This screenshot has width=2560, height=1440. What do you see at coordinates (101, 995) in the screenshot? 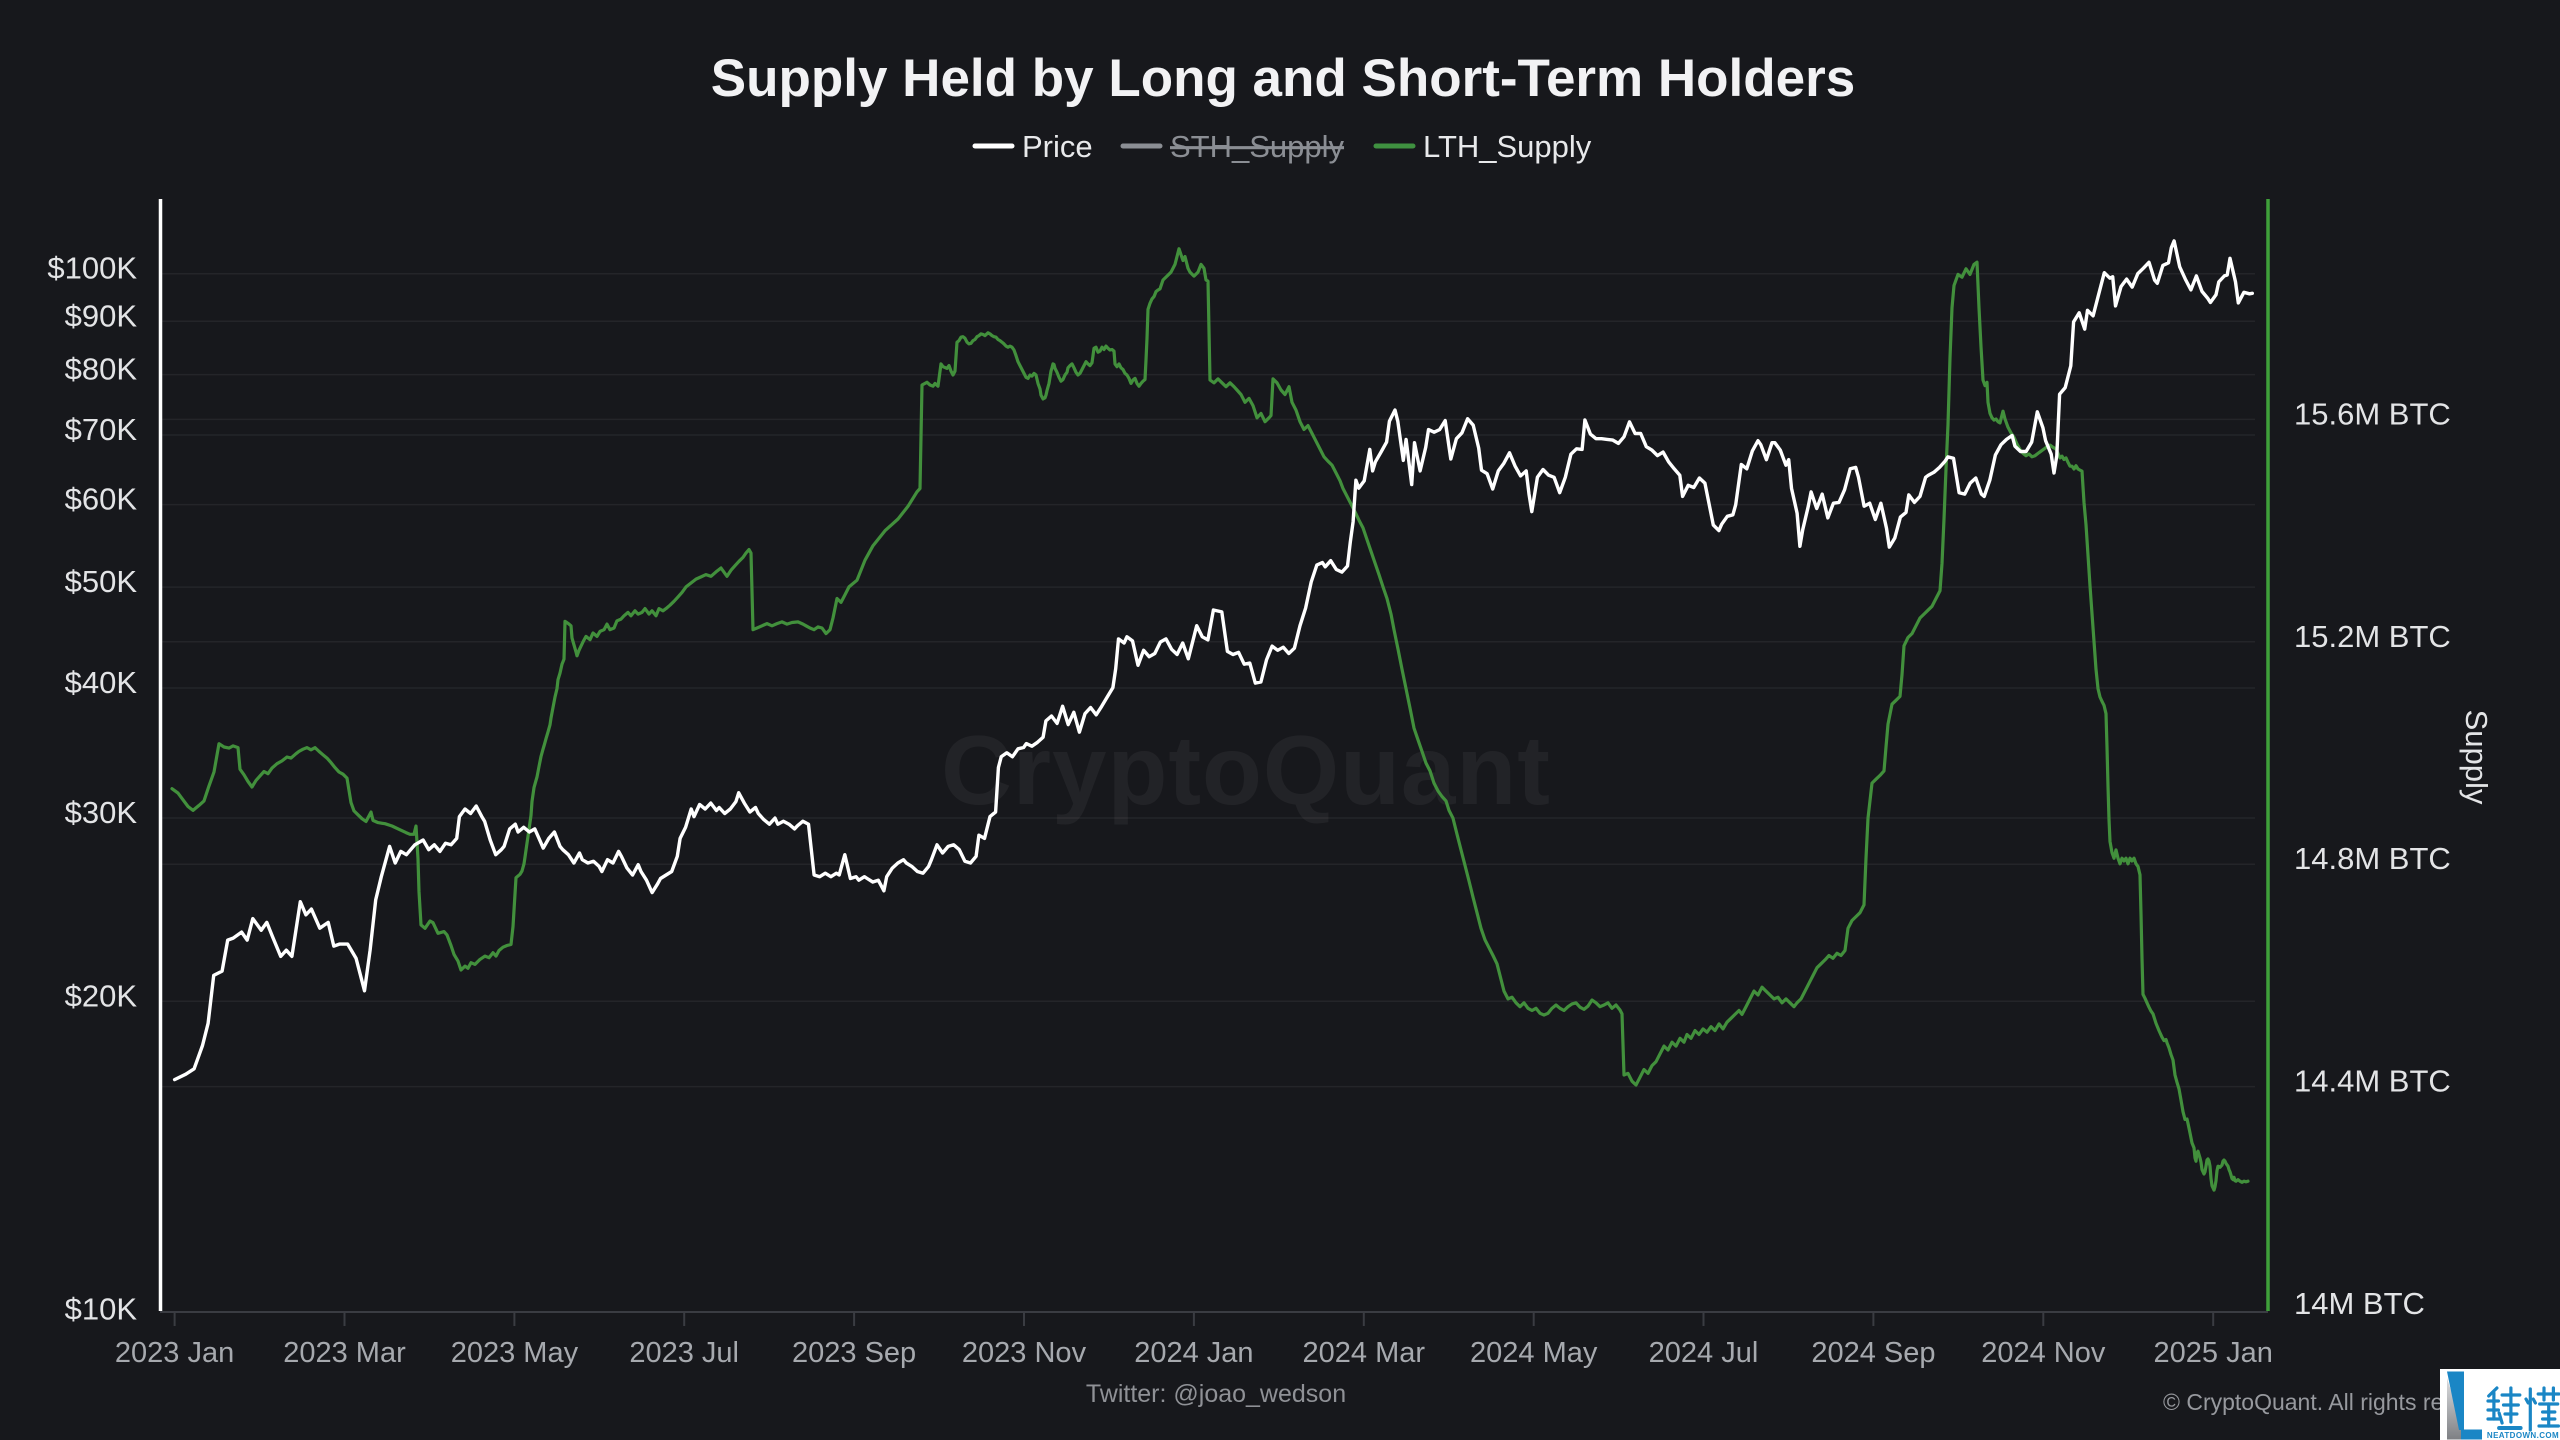
I see `svg-text: $20K` at bounding box center [101, 995].